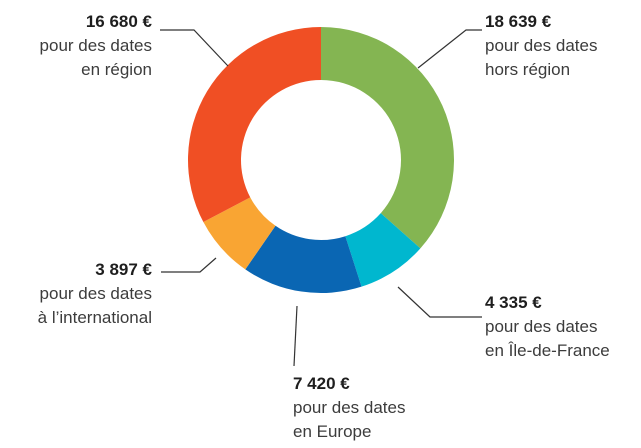 The width and height of the screenshot is (641, 448). What do you see at coordinates (95, 57) in the screenshot?
I see `category-label: pour des dates en région` at bounding box center [95, 57].